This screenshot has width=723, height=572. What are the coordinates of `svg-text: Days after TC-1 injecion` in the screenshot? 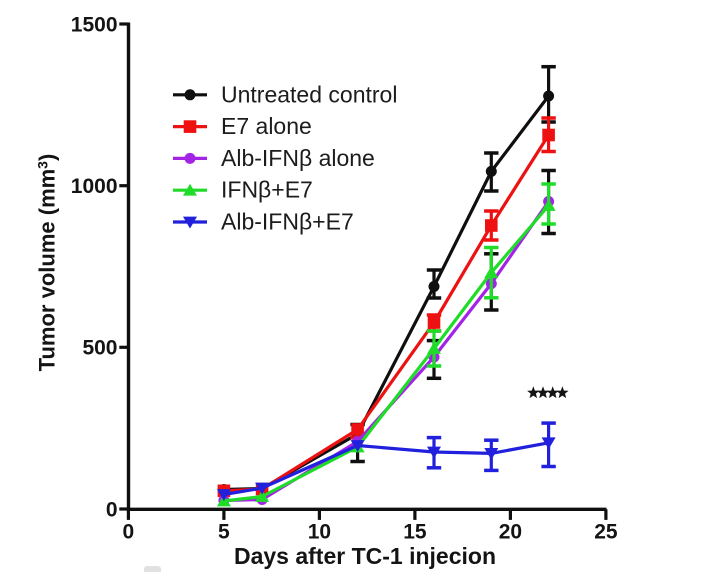 It's located at (365, 556).